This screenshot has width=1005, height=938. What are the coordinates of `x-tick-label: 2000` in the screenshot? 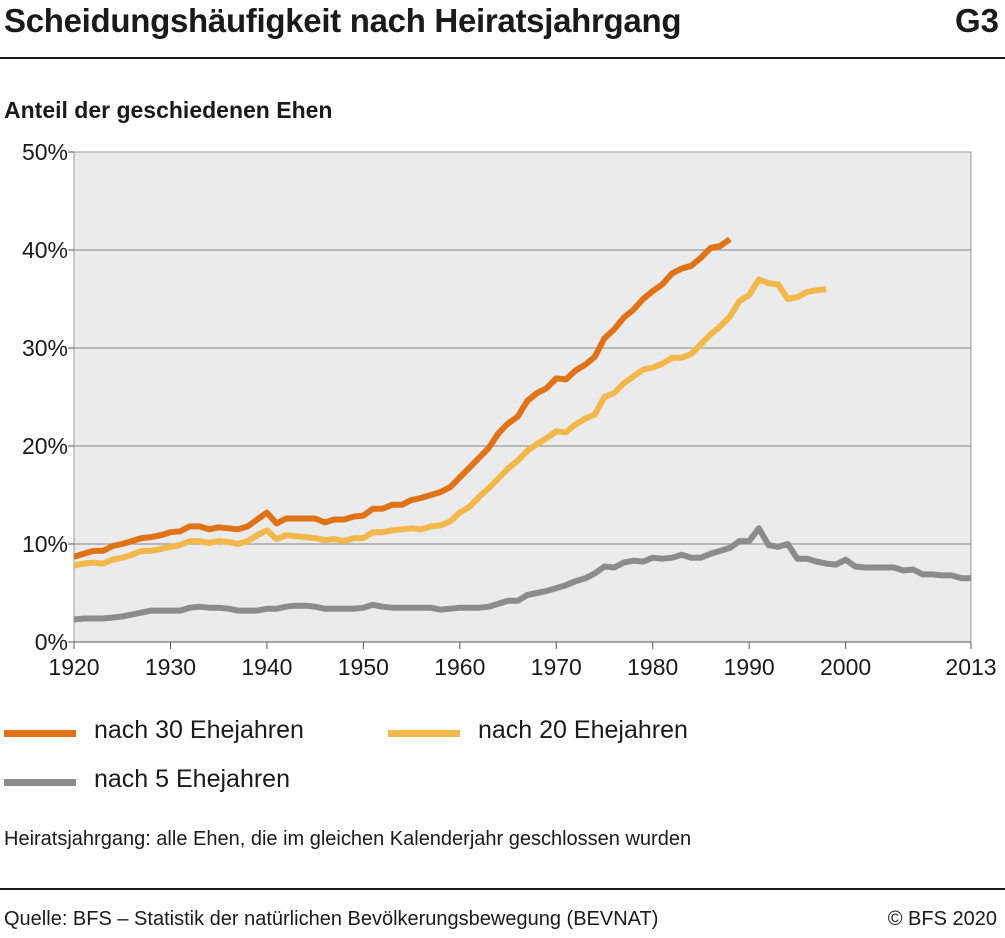 It's located at (845, 667).